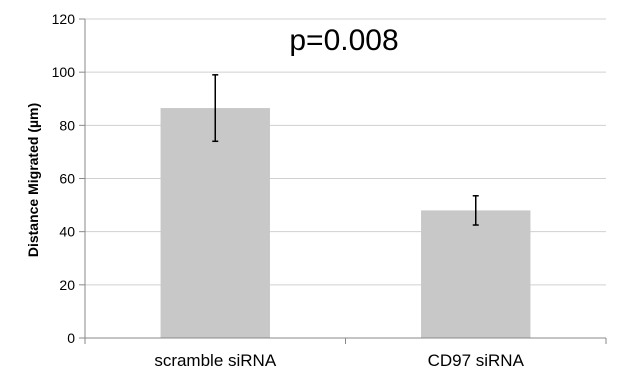 The width and height of the screenshot is (622, 375). I want to click on category-labels: scramble siRNA CD97 siRNA, so click(339, 360).